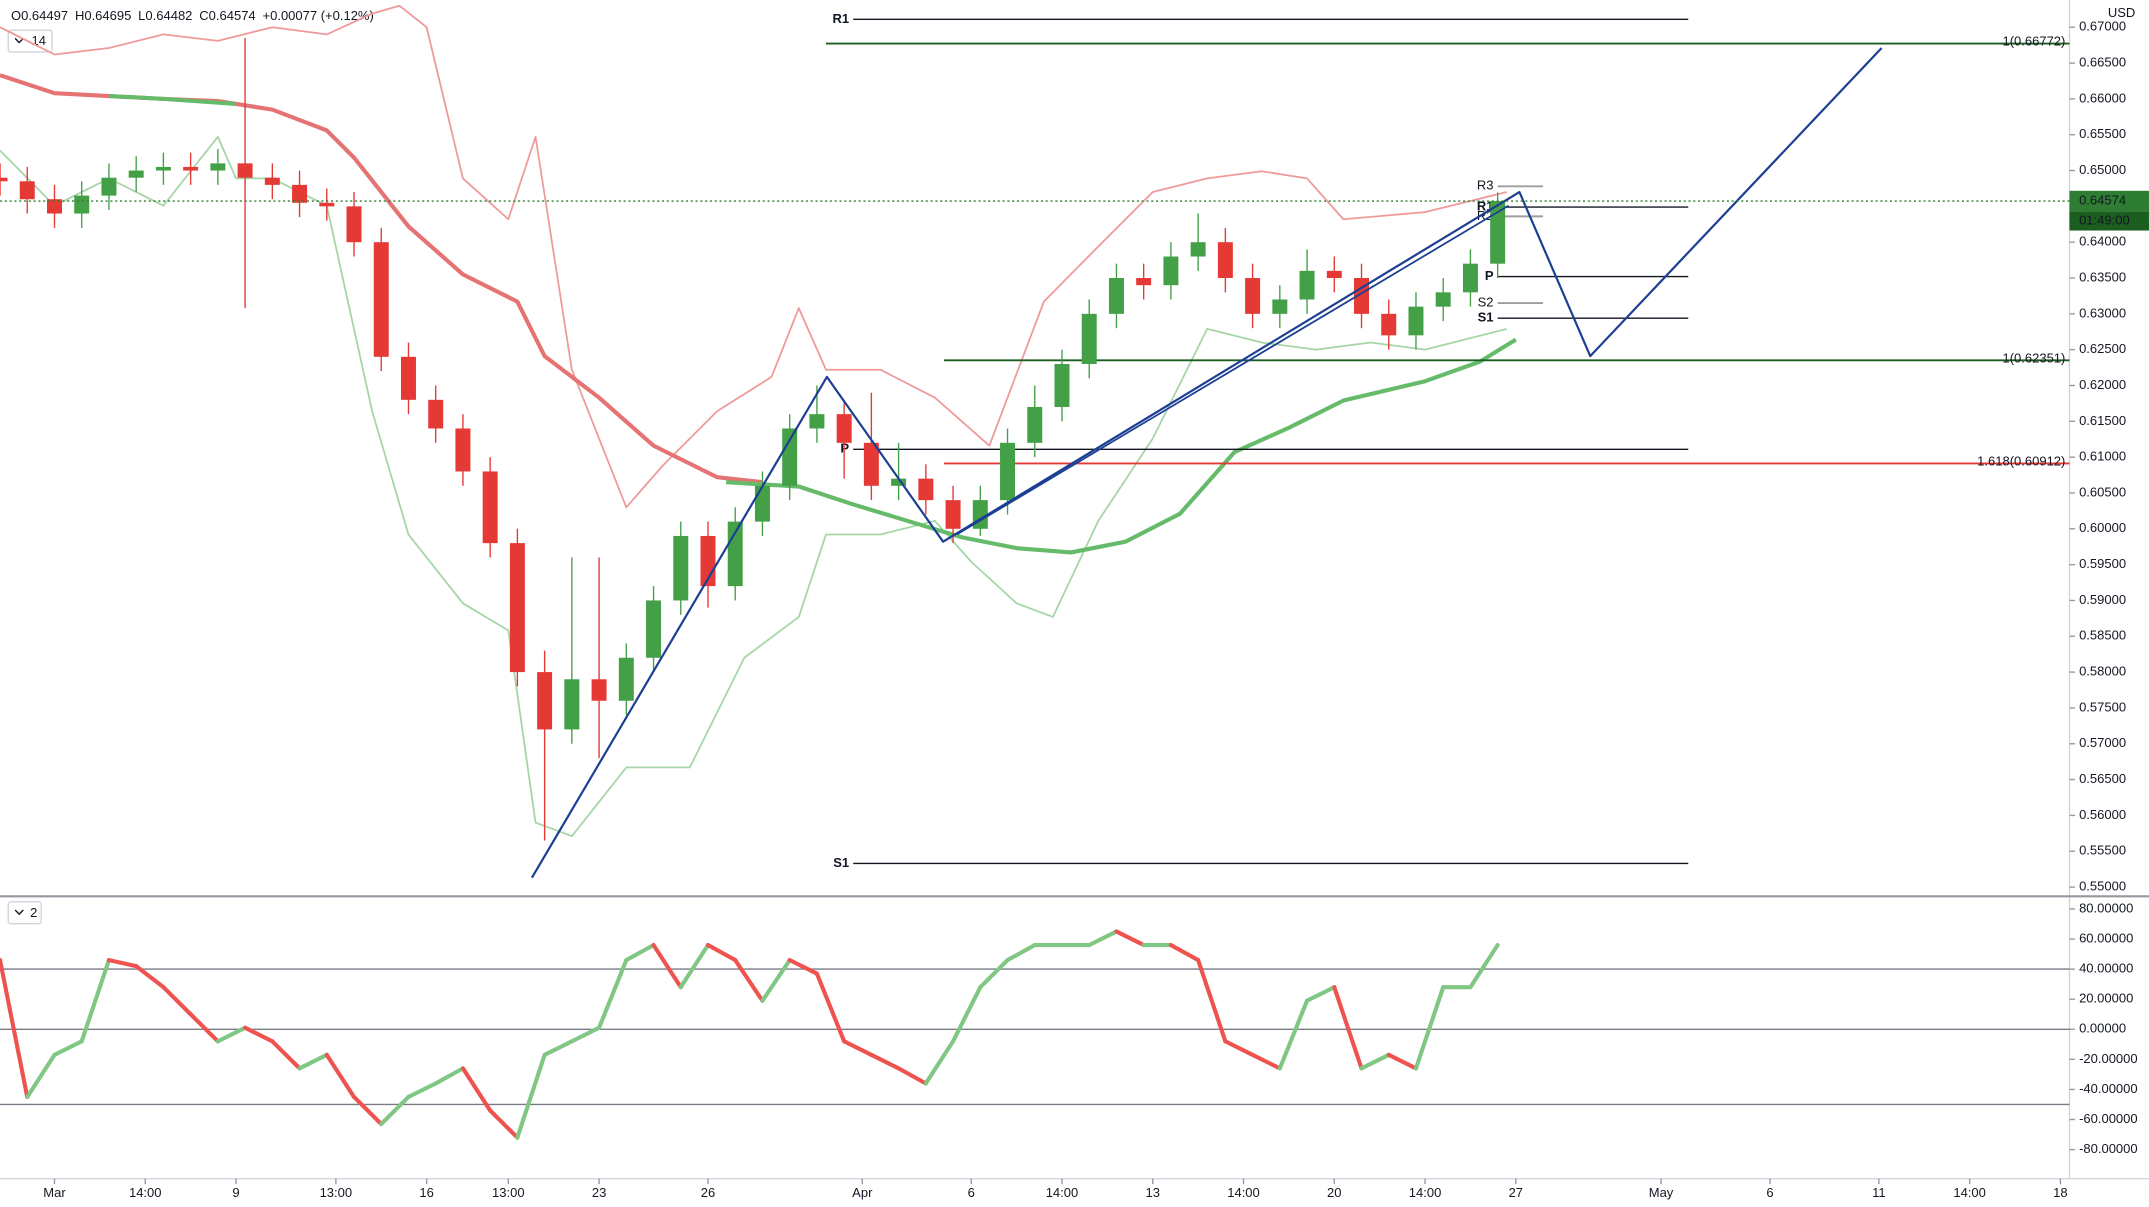 The height and width of the screenshot is (1207, 2149). Describe the element at coordinates (2109, 221) in the screenshot. I see `countdown-box` at that location.